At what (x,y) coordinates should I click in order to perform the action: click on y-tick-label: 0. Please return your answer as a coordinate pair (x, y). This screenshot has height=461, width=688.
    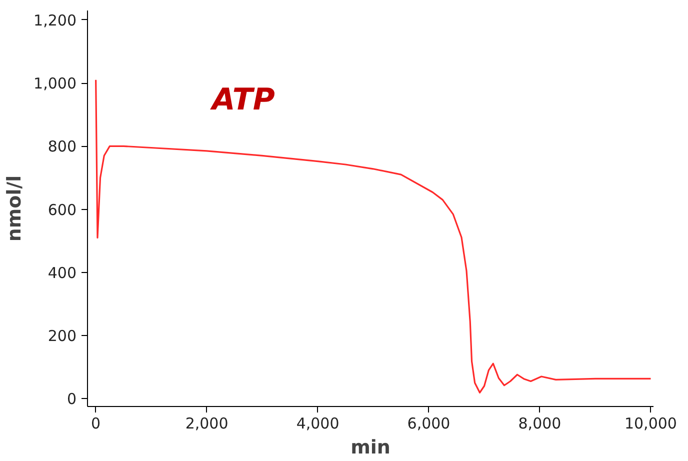
    Looking at the image, I should click on (71, 399).